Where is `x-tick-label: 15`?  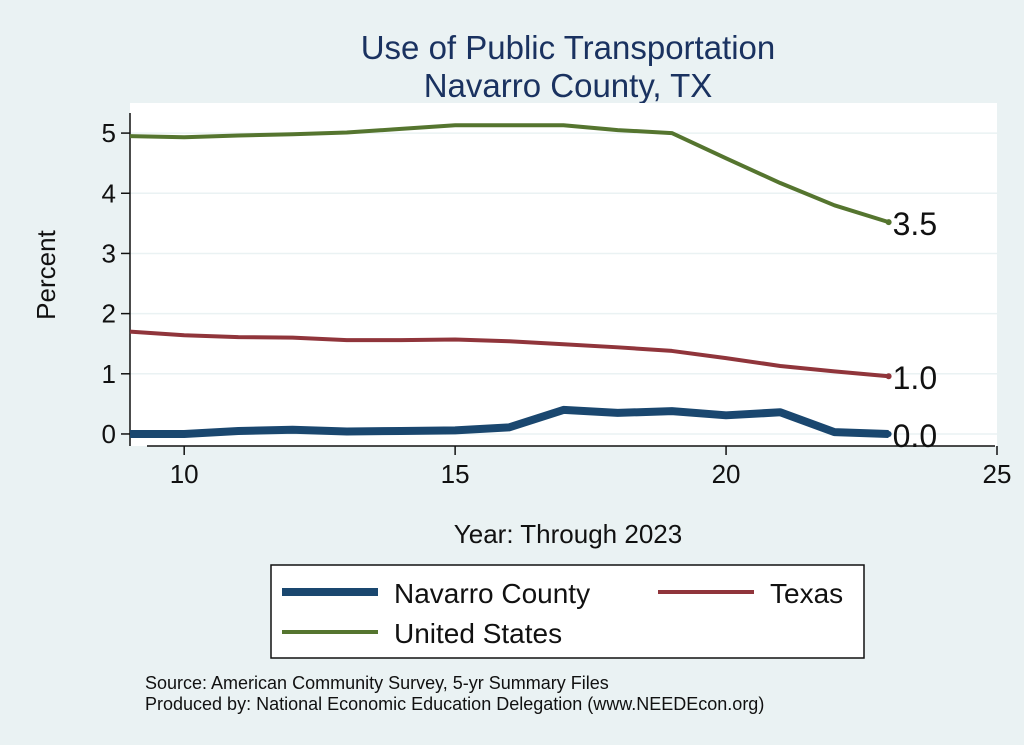
x-tick-label: 15 is located at coordinates (455, 474).